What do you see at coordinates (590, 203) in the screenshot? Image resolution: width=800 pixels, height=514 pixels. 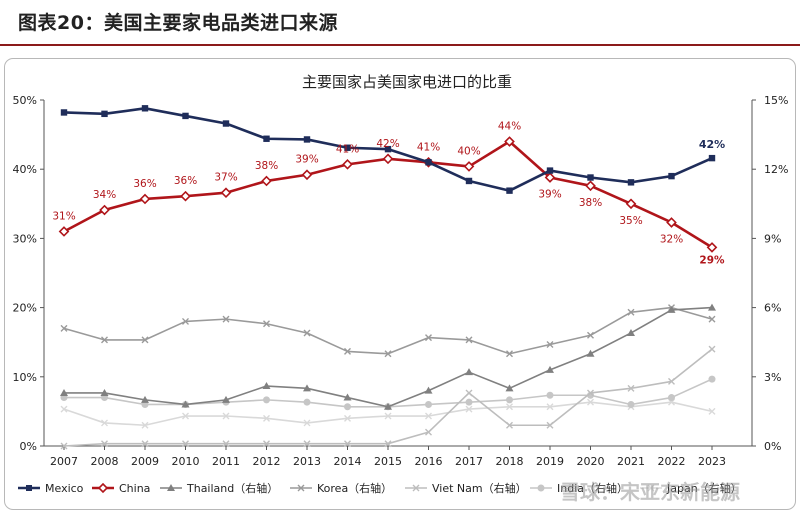 I see `china-data-label: 38%` at bounding box center [590, 203].